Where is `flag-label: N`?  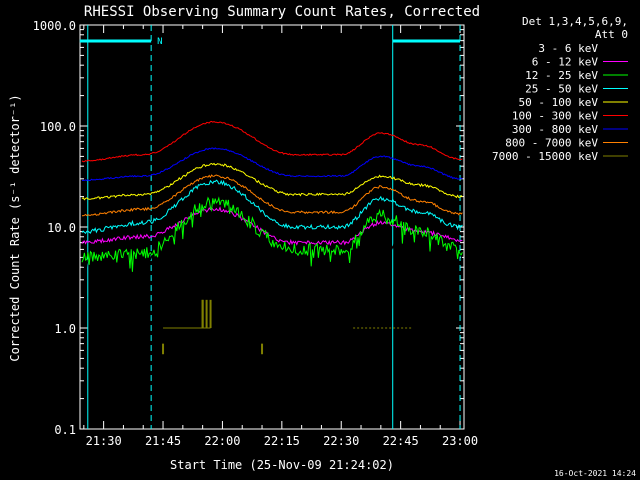
flag-label: N is located at coordinates (159, 42).